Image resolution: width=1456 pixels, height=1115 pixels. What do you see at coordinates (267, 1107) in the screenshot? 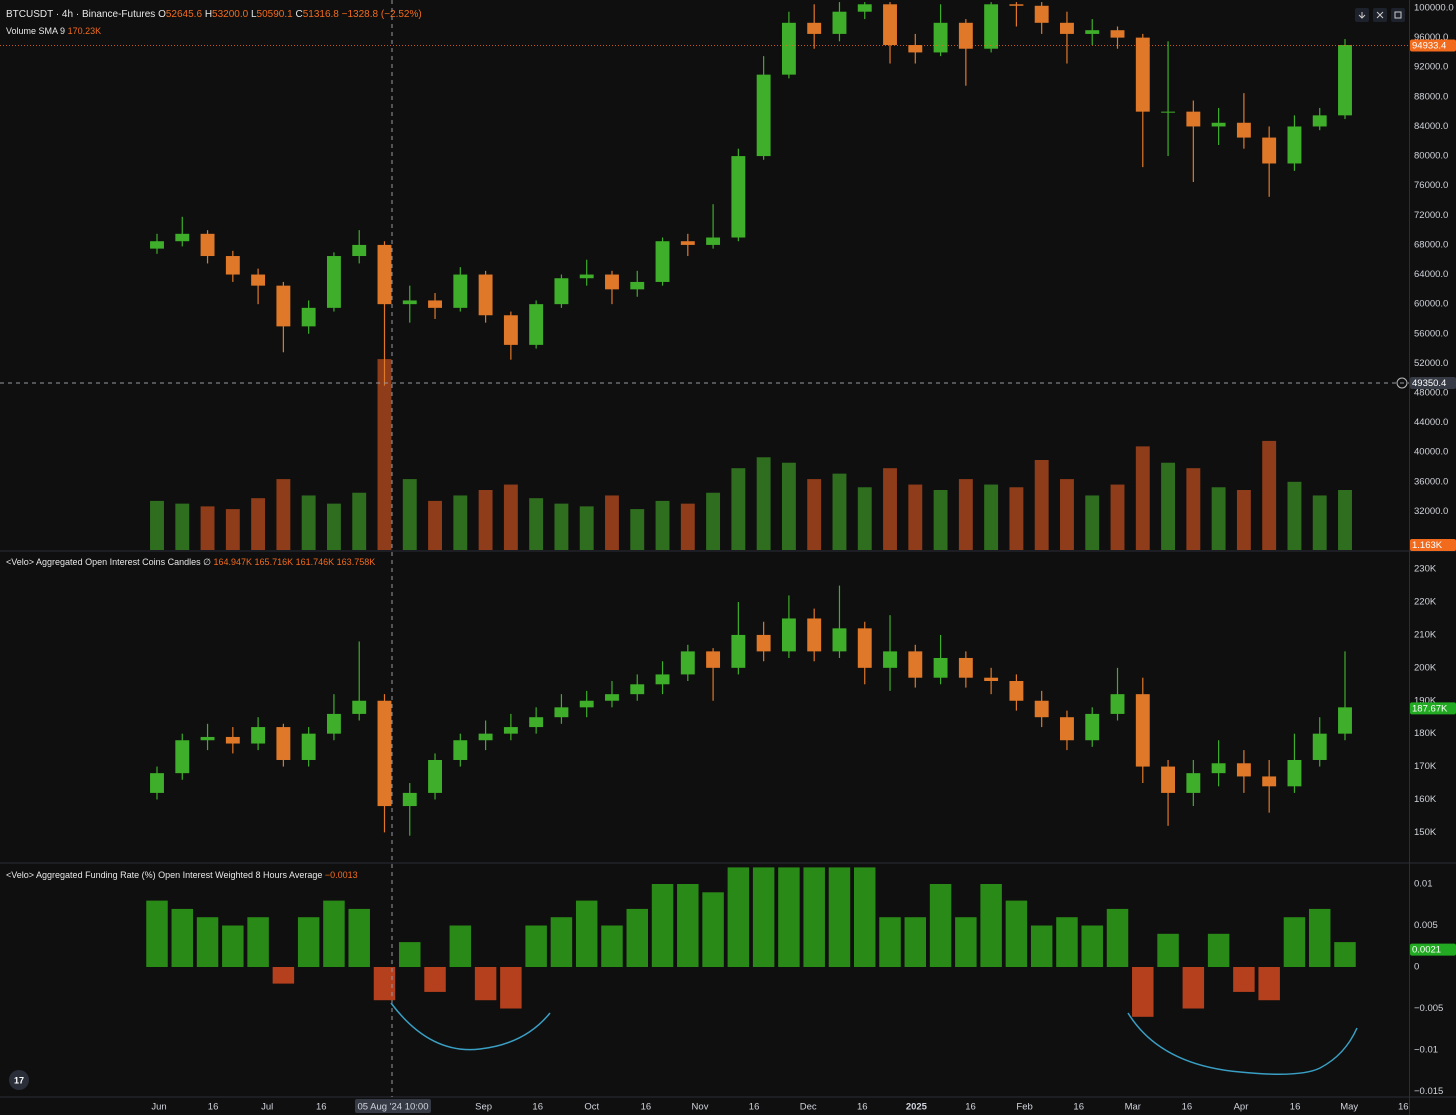
I see `x-tick-label: Jul` at bounding box center [267, 1107].